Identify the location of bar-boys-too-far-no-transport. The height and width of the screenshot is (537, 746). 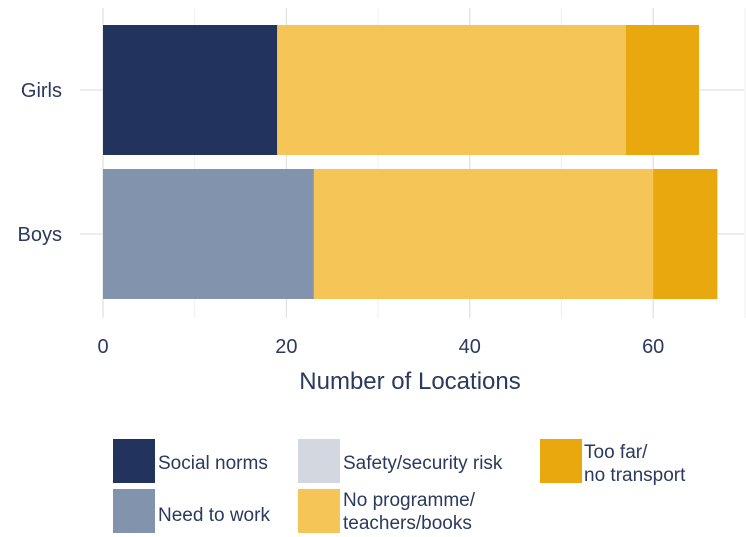
(685, 234).